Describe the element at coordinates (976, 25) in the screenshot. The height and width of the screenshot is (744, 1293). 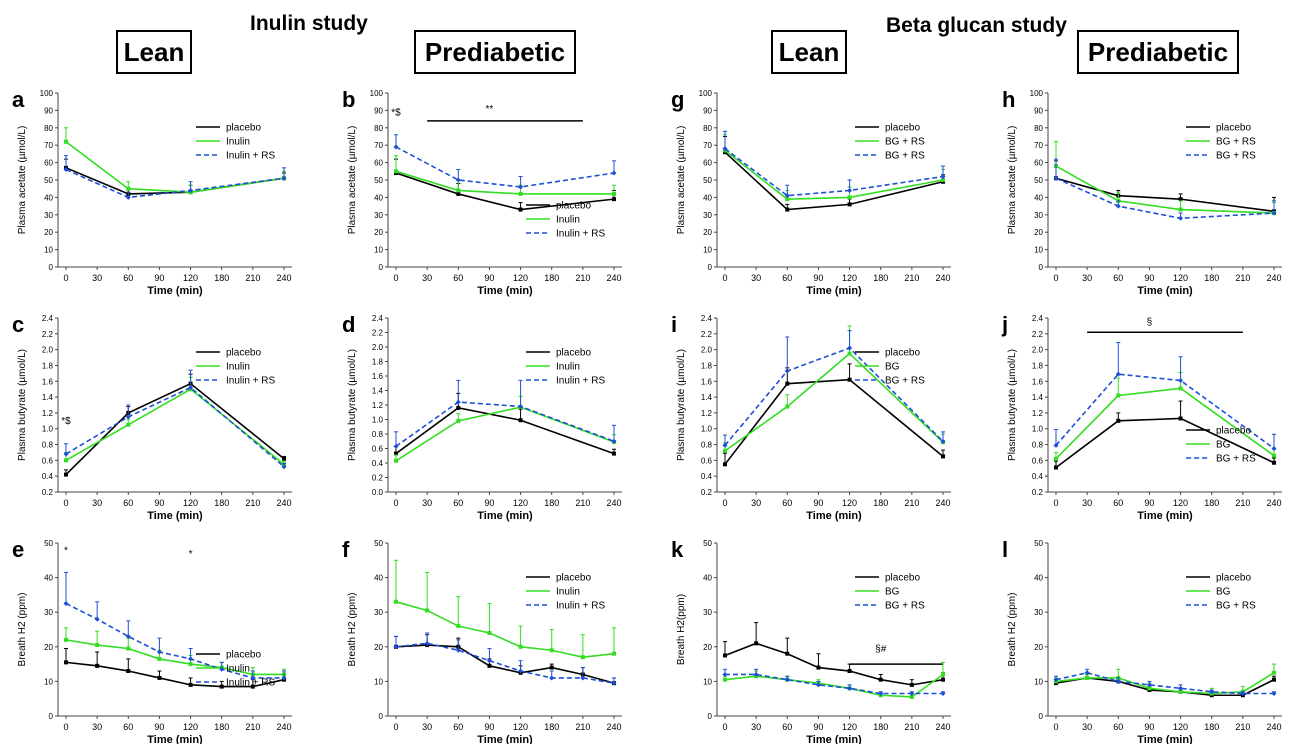
I see `beta-glucan-study-title: Beta glucan study` at that location.